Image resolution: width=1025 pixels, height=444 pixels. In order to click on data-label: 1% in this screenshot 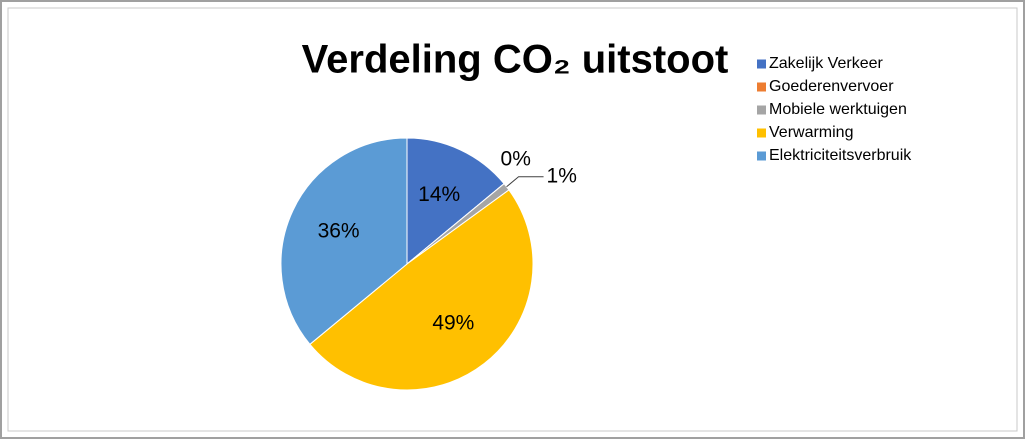, I will do `click(562, 175)`.